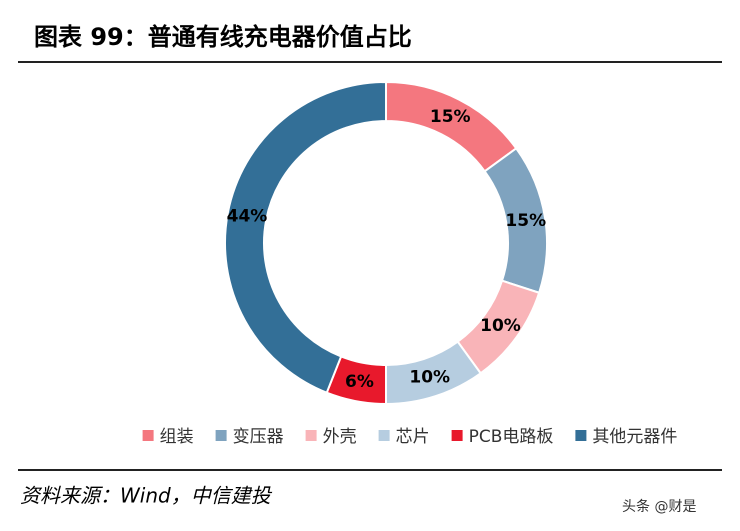 Image resolution: width=740 pixels, height=531 pixels. Describe the element at coordinates (634, 437) in the screenshot. I see `legend-label: 其他元器件` at that location.